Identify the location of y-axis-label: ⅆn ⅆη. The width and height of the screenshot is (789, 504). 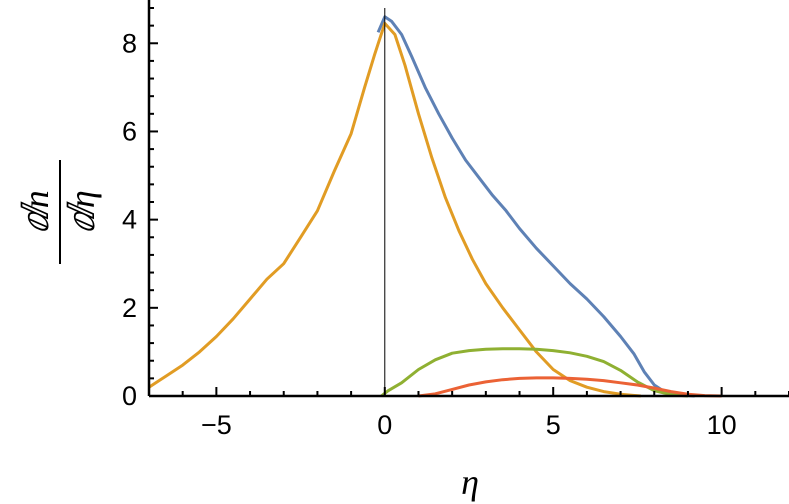
(59, 212).